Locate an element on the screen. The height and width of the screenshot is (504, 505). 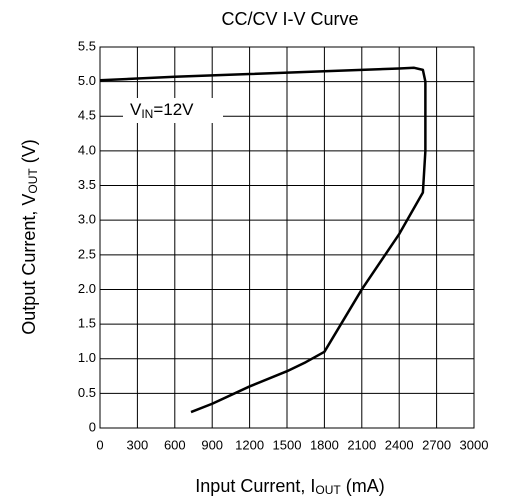
y-axis-label: Output Current, VOUT (V) is located at coordinates (29, 236).